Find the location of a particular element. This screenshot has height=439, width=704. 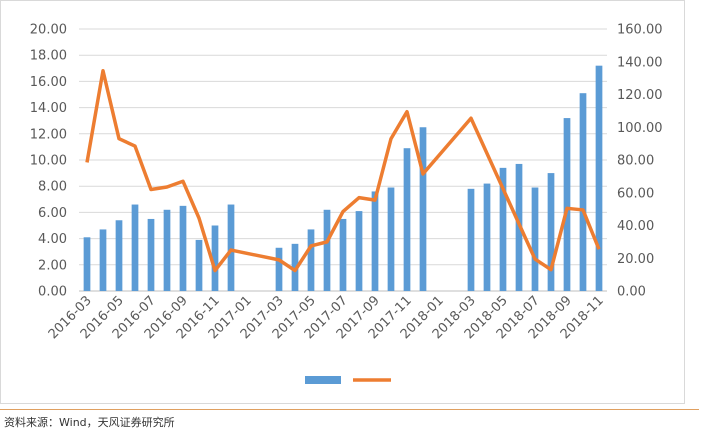

legend-bar-swatch is located at coordinates (323, 380).